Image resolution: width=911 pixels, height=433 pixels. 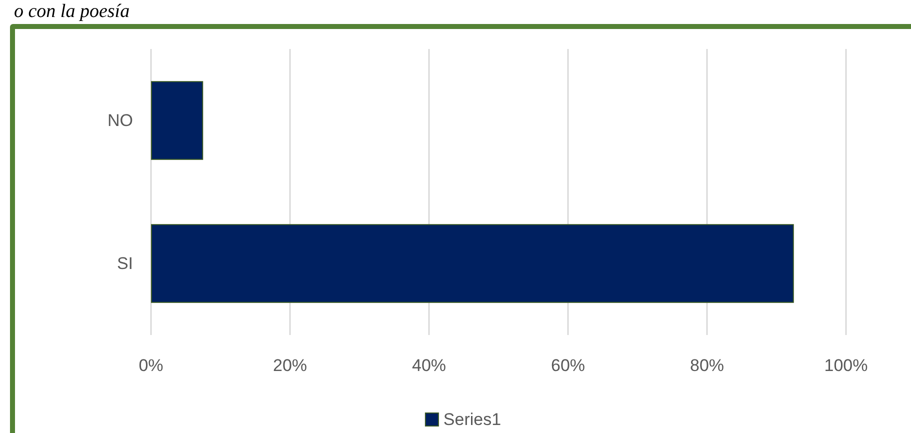 I want to click on chart-title: o con la poesía, so click(x=72, y=12).